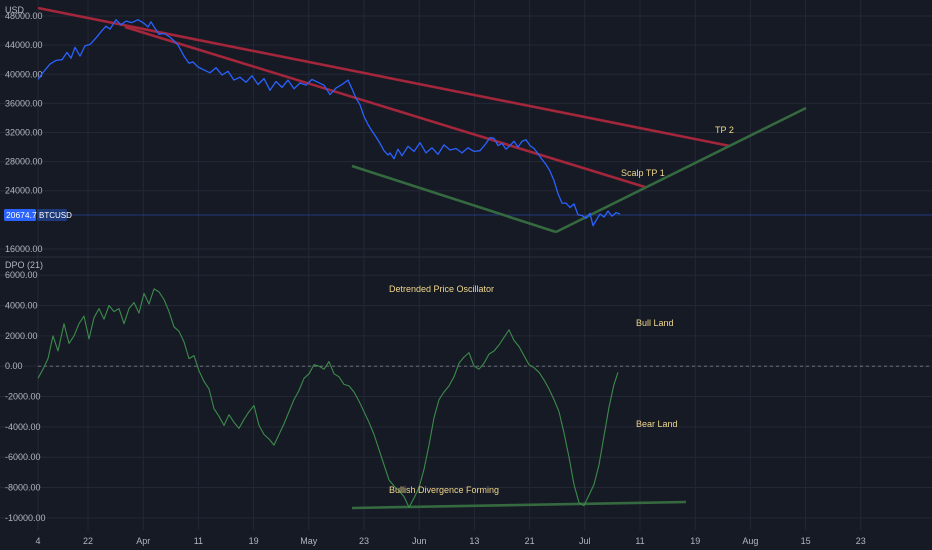 This screenshot has width=932, height=550. What do you see at coordinates (643, 173) in the screenshot?
I see `scalp-tp1-label: Scalp TP 1` at bounding box center [643, 173].